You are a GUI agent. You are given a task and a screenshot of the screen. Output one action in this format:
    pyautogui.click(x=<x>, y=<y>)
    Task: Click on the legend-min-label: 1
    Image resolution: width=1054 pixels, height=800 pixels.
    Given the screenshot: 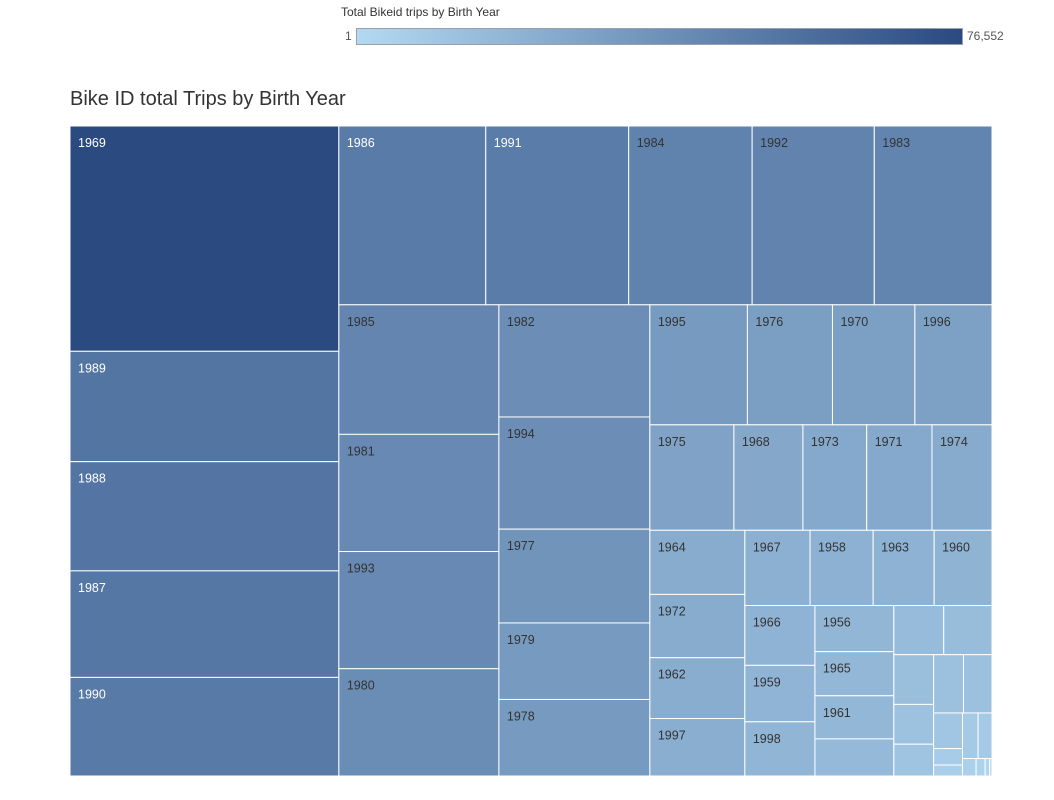 What is the action you would take?
    pyautogui.click(x=348, y=36)
    